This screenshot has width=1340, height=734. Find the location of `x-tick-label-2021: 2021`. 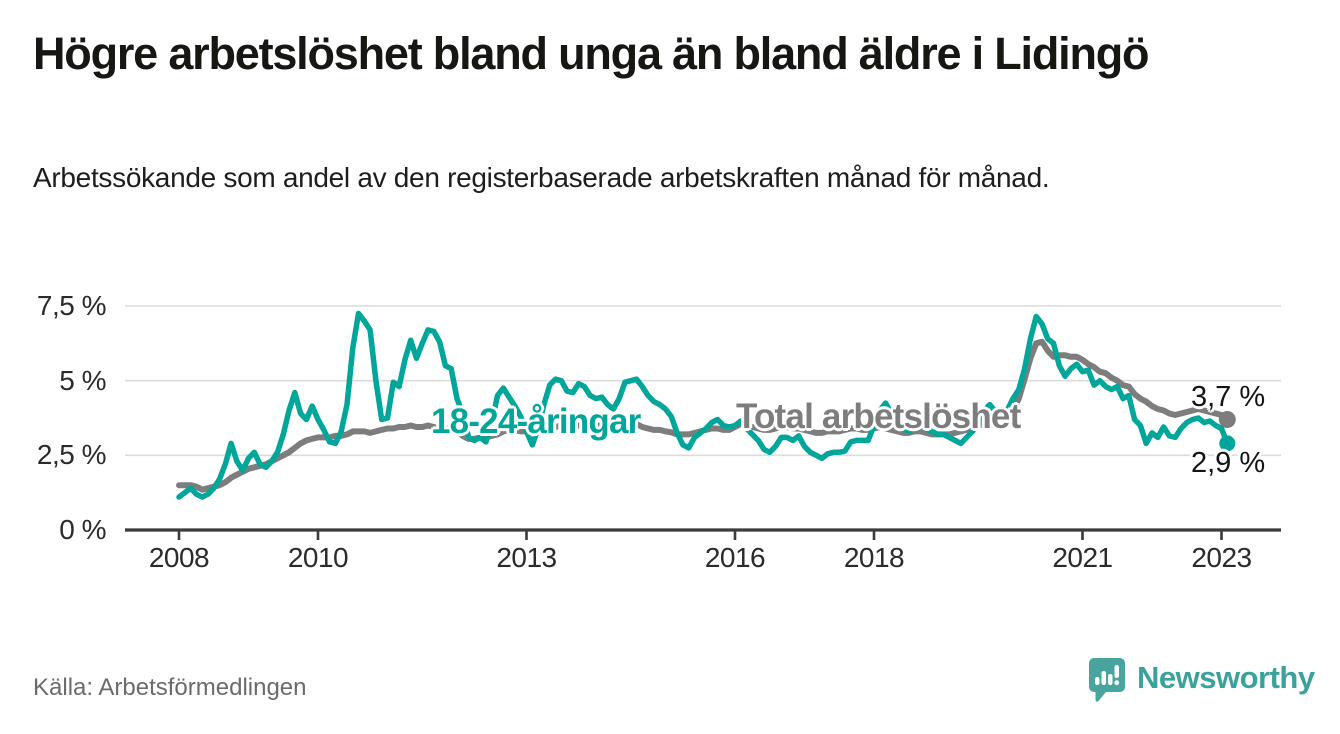

x-tick-label-2021: 2021 is located at coordinates (1082, 557).